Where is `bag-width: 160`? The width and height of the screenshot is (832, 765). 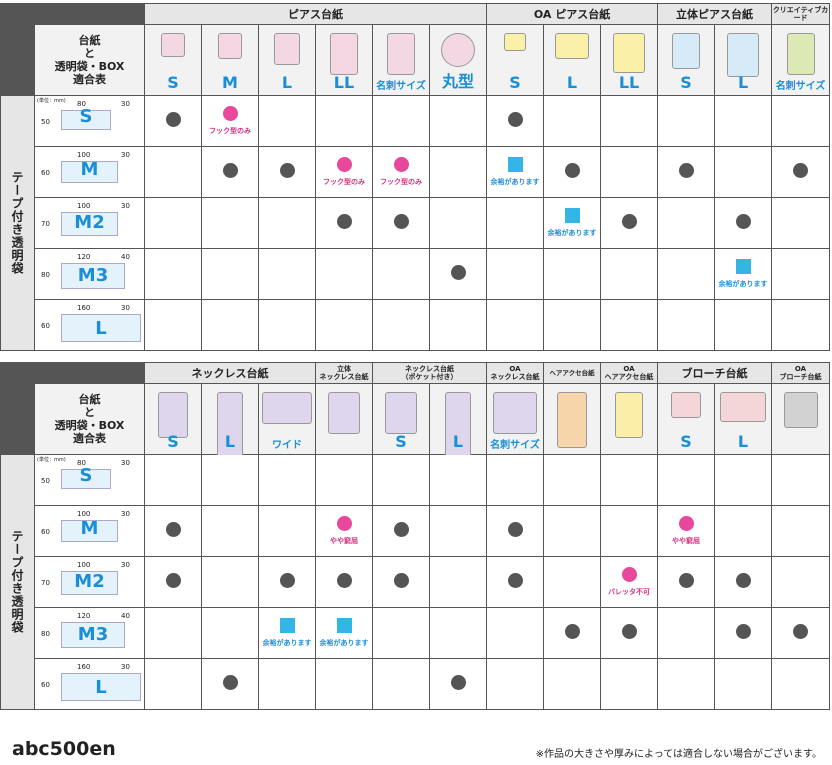 bag-width: 160 is located at coordinates (84, 308).